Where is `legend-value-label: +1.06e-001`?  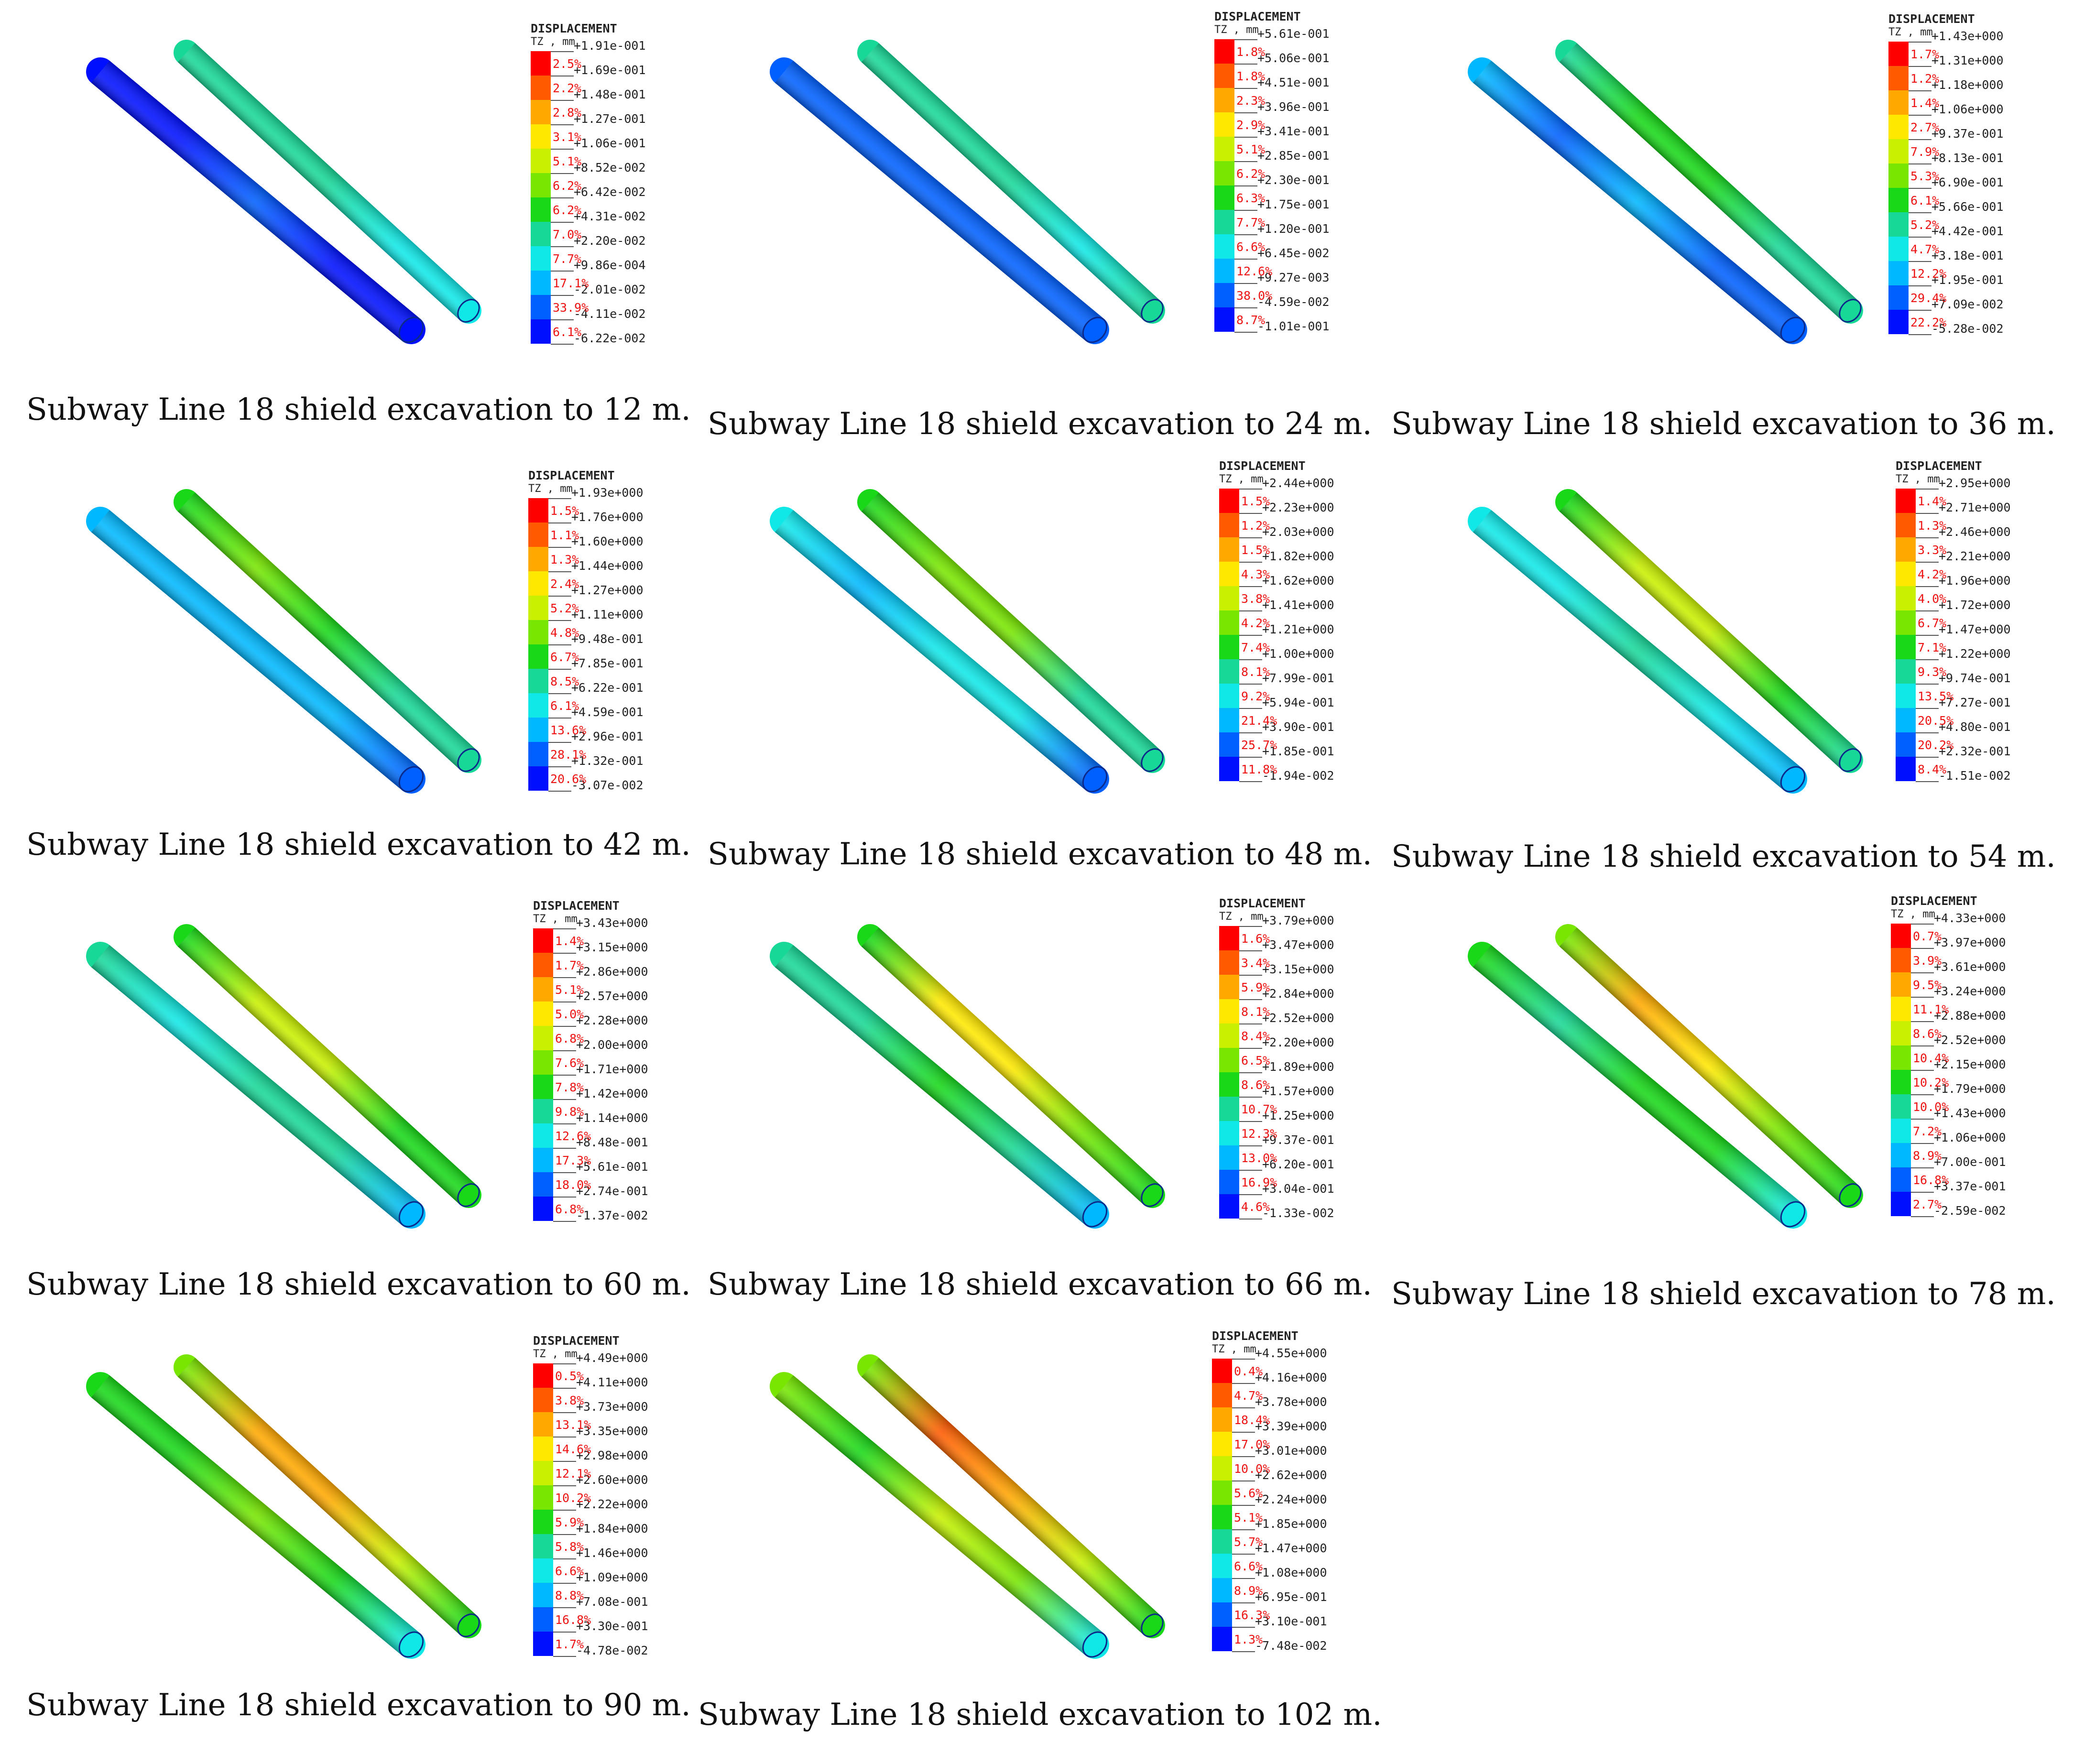
legend-value-label: +1.06e-001 is located at coordinates (610, 143).